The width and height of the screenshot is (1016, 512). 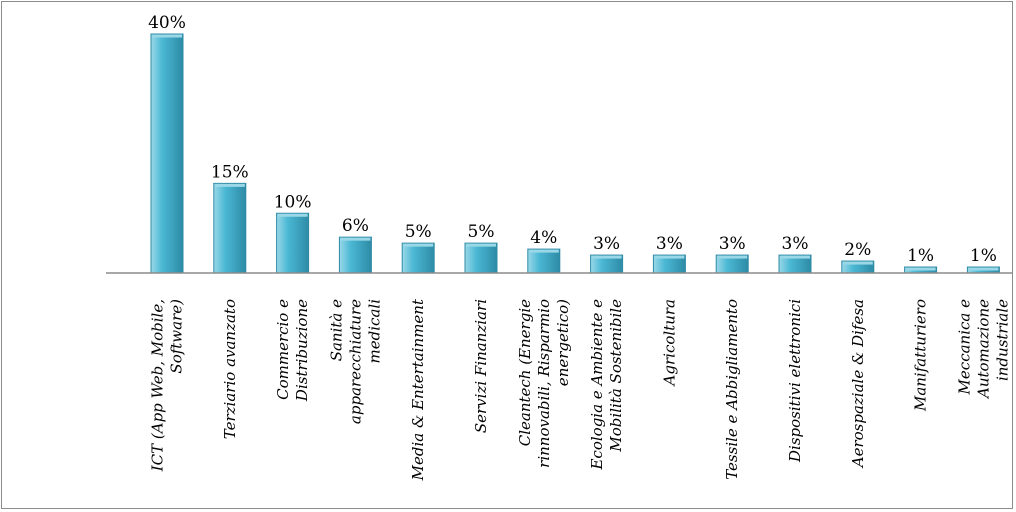 What do you see at coordinates (857, 250) in the screenshot?
I see `value-label: 2%` at bounding box center [857, 250].